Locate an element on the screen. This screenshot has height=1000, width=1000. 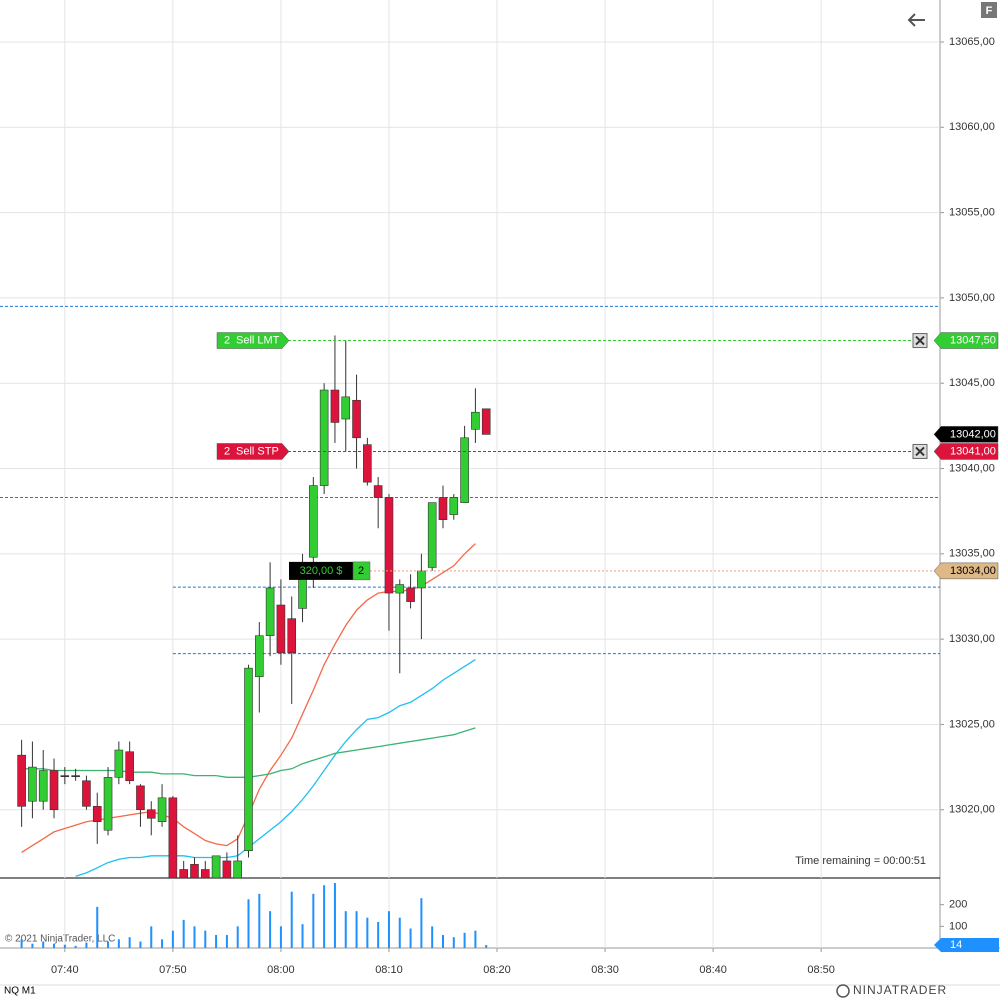
x-tick-label: 08:00 is located at coordinates (281, 970).